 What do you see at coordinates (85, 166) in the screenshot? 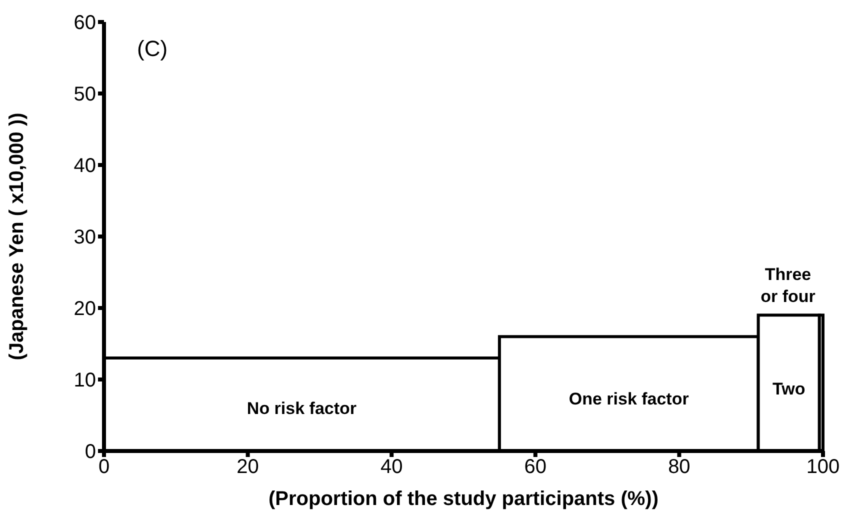
I see `y-tick-label: 40` at bounding box center [85, 166].